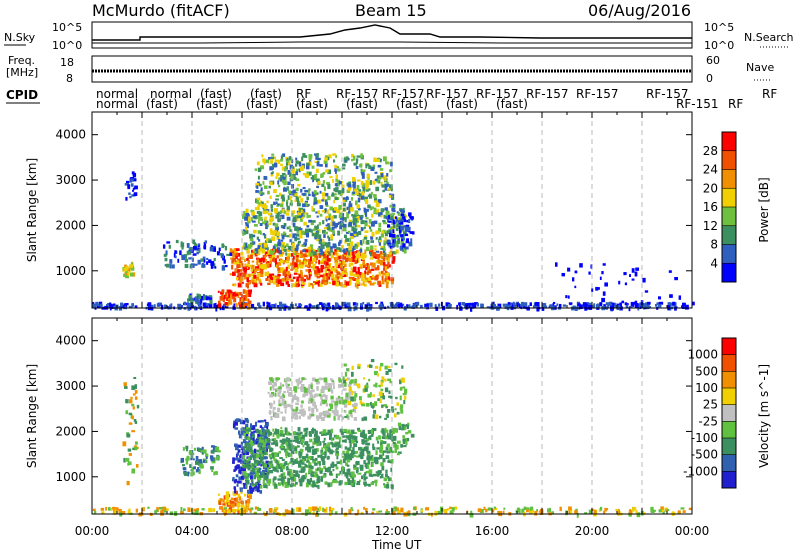 Image resolution: width=800 pixels, height=554 pixels. What do you see at coordinates (700, 471) in the screenshot?
I see `colorbar-tick-label: -1000` at bounding box center [700, 471].